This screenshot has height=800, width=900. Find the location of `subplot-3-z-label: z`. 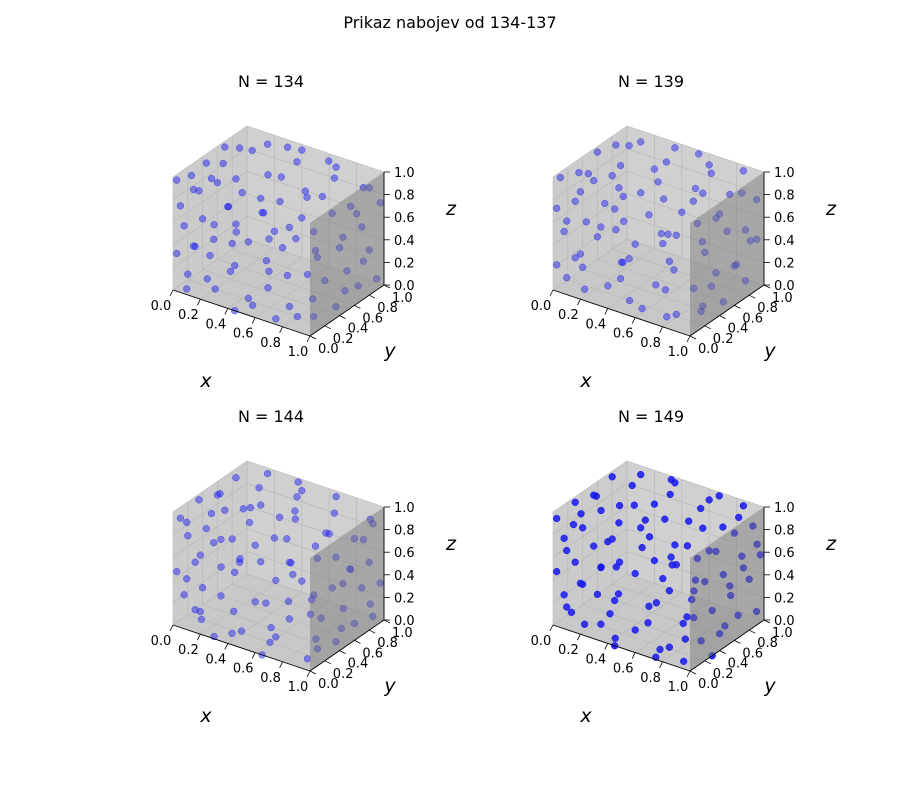

subplot-3-z-label: z is located at coordinates (451, 544).